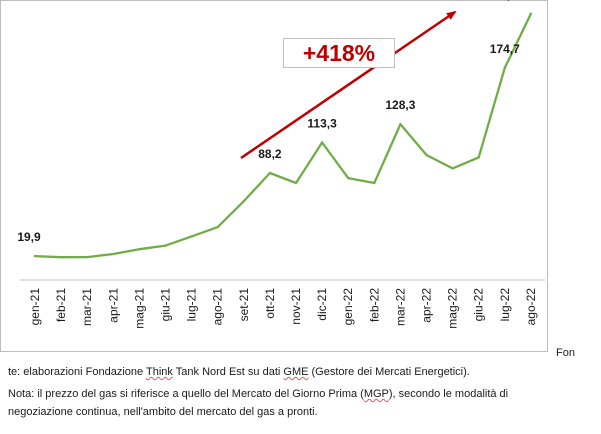 The image size is (601, 434). I want to click on data-label: 113,3, so click(322, 123).